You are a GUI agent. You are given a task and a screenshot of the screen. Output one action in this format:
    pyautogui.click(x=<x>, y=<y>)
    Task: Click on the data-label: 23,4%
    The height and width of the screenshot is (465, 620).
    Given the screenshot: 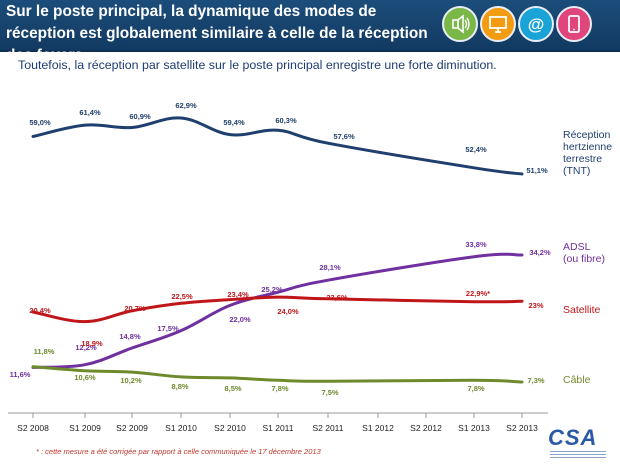 What is the action you would take?
    pyautogui.click(x=238, y=294)
    